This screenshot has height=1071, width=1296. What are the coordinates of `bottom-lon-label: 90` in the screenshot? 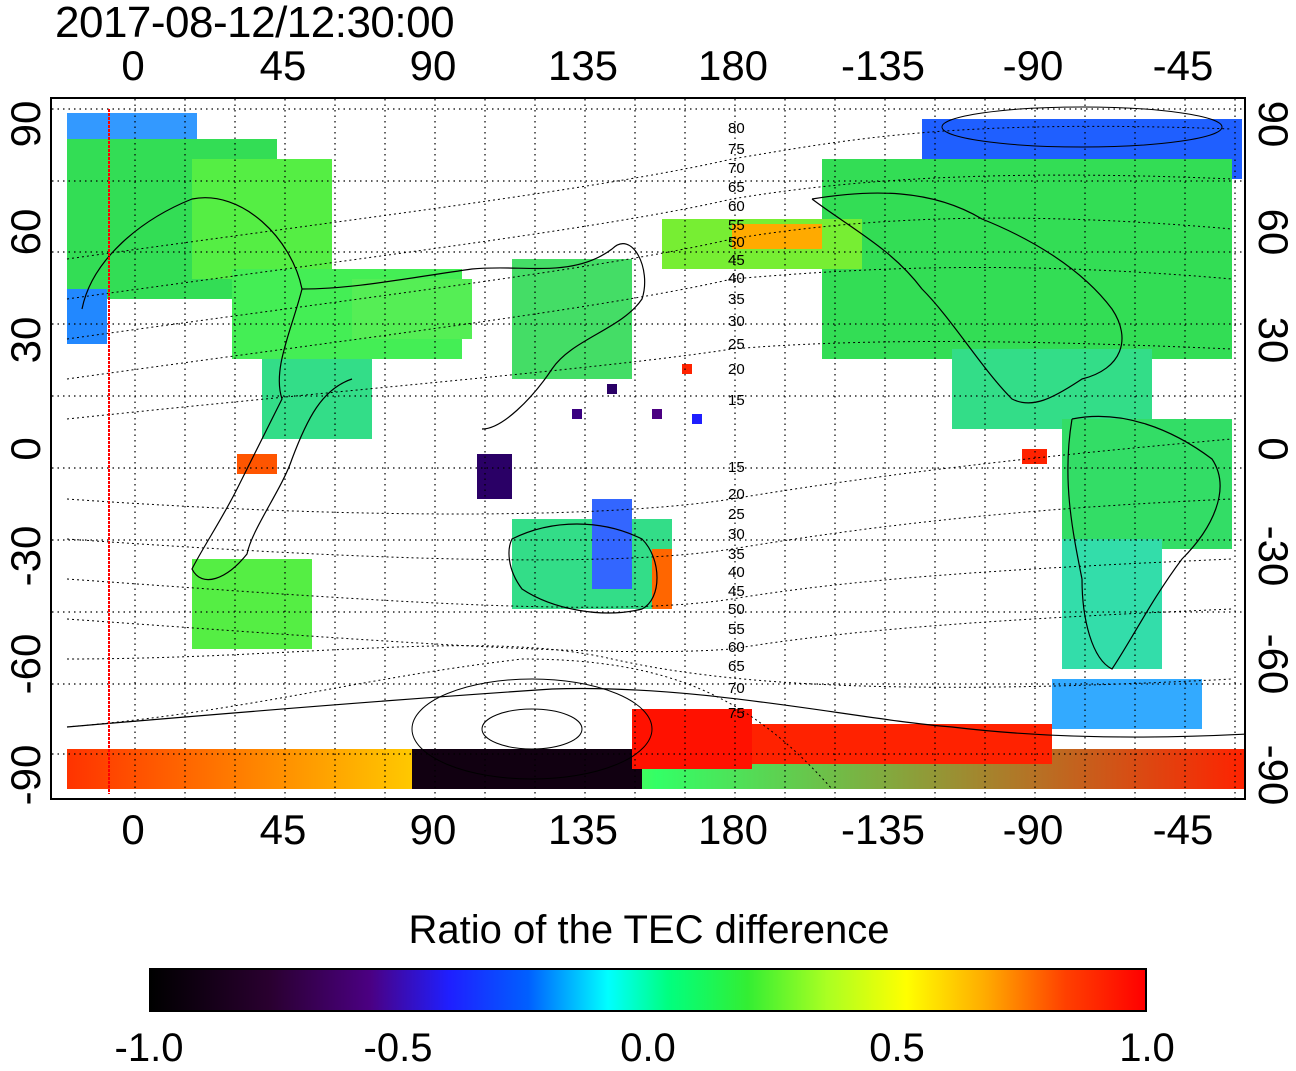 It's located at (433, 829).